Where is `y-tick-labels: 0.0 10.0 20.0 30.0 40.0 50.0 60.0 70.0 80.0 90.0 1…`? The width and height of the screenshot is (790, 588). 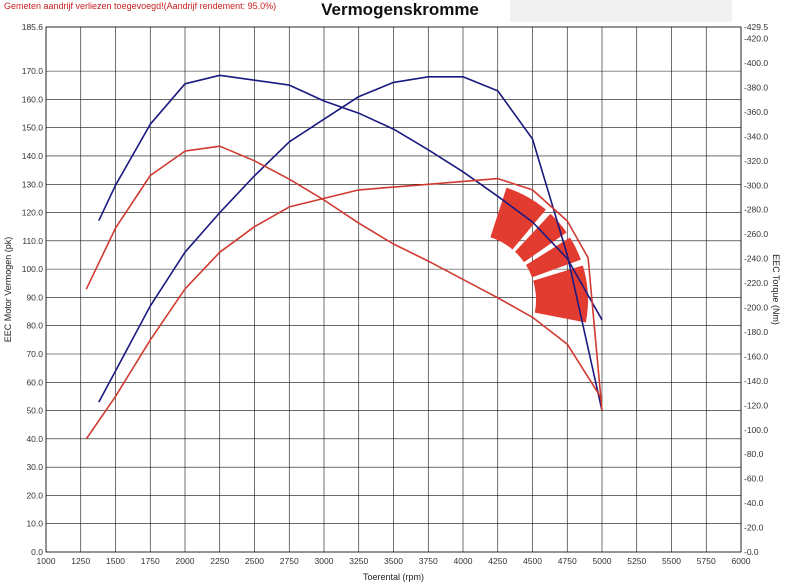 y-tick-labels: 0.0 10.0 20.0 30.0 40.0 50.0 60.0 70.0 80.0 90.0 1… is located at coordinates (33, 289).